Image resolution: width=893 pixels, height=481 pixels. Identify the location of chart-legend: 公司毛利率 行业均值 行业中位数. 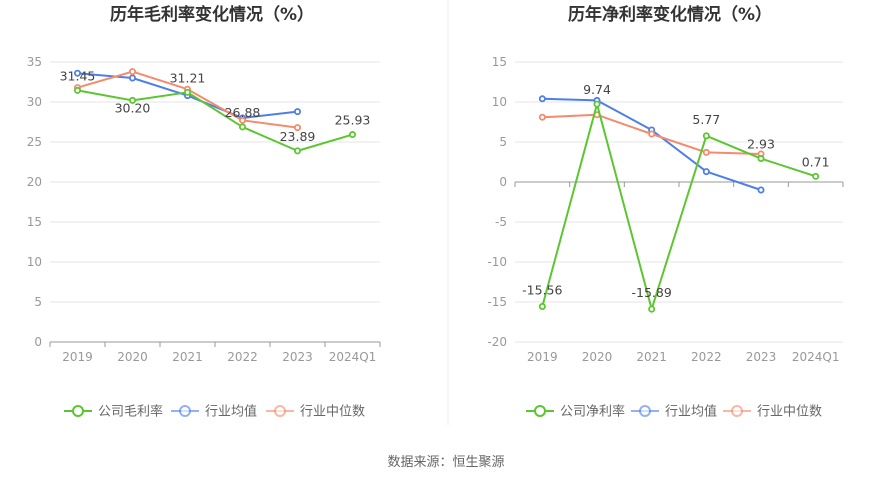
(214, 412).